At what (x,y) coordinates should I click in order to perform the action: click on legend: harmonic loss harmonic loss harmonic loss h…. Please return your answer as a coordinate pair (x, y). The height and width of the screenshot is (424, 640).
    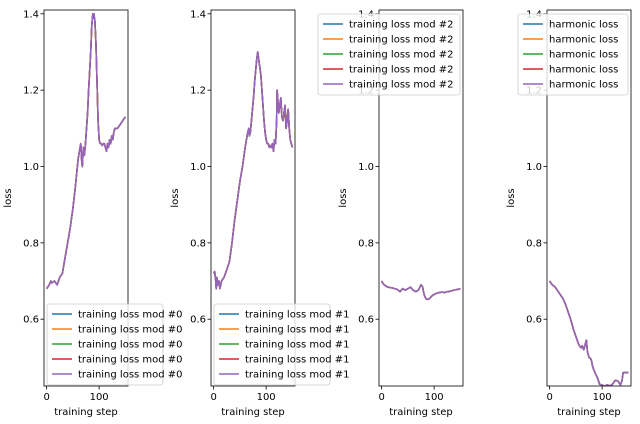
    Looking at the image, I should click on (573, 54).